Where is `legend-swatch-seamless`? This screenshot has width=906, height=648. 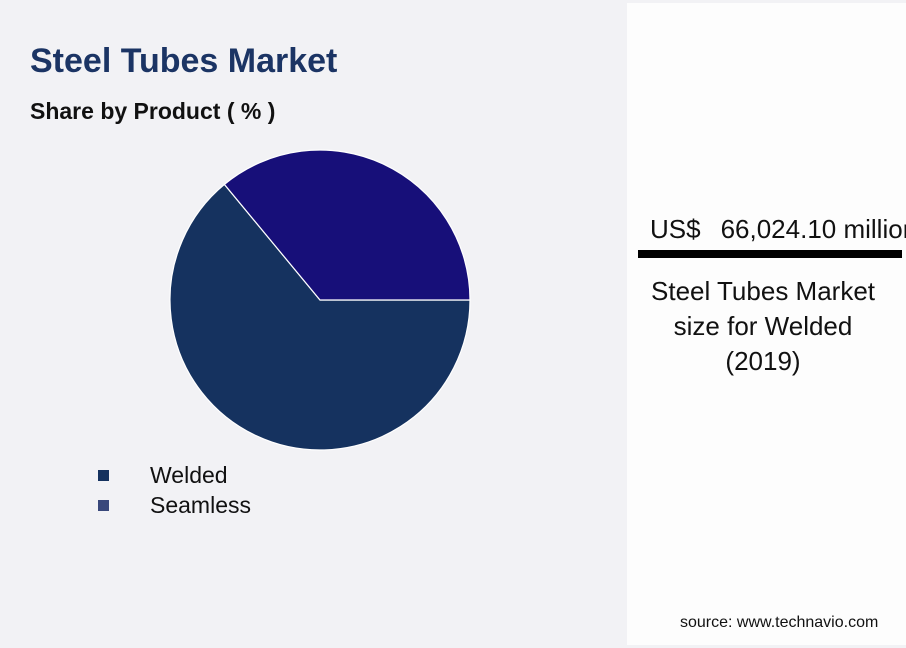 legend-swatch-seamless is located at coordinates (103, 505).